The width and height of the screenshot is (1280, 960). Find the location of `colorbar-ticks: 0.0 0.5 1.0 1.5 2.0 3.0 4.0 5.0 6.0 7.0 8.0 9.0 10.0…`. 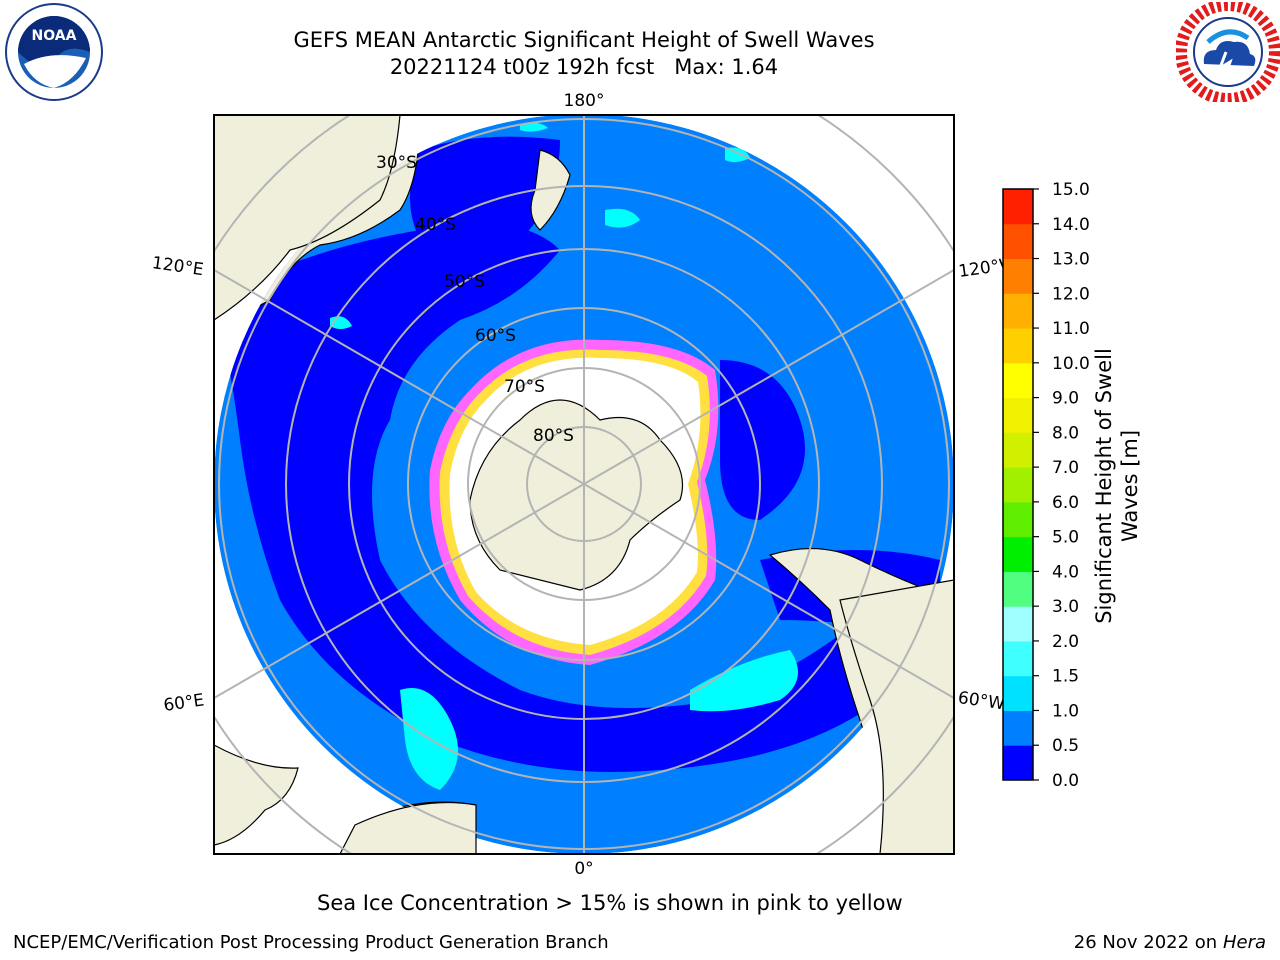

colorbar-ticks: 0.0 0.5 1.0 1.5 2.0 3.0 4.0 5.0 6.0 7.0 8.0 9.0 10.0… is located at coordinates (1061, 485).